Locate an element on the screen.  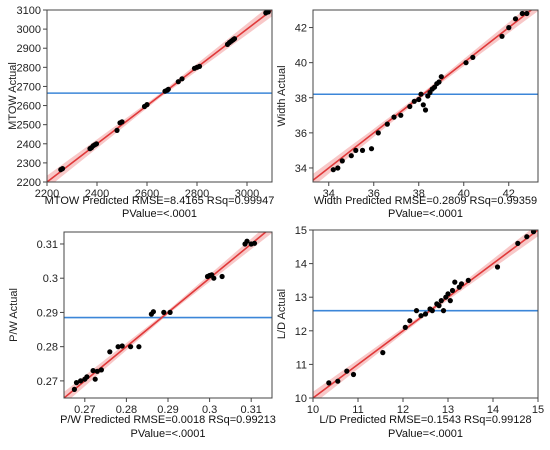
fit-summary: Width Predicted RMSE=0.2809 RSq=0.99359 is located at coordinates (425, 201).